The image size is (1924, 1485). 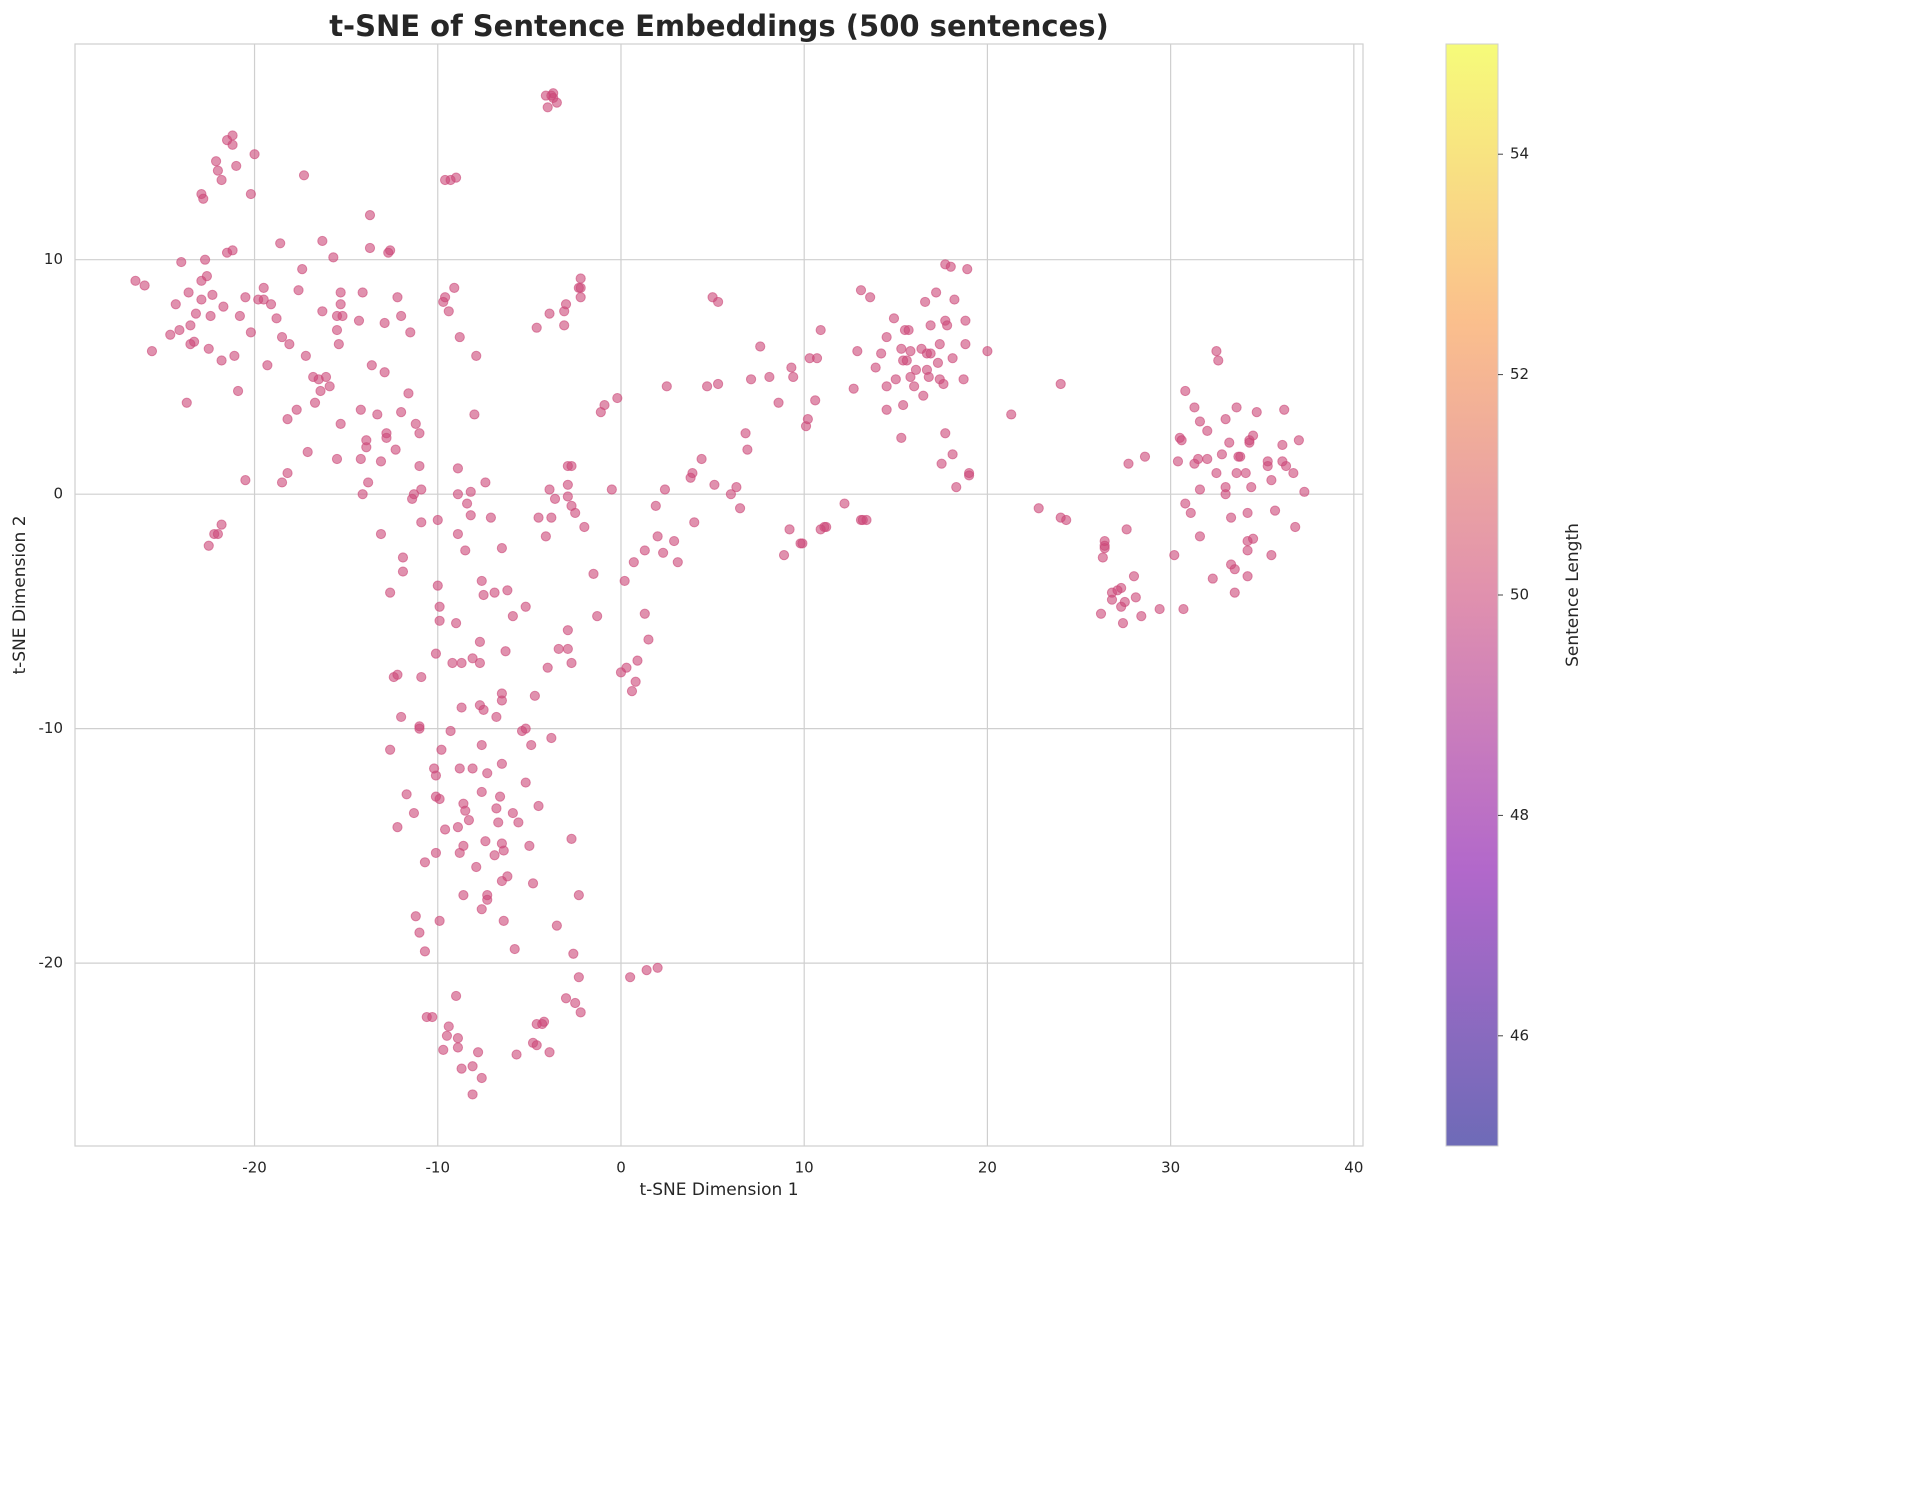 I want to click on x-axis-label: t-SNE Dimension 1, so click(x=718, y=1190).